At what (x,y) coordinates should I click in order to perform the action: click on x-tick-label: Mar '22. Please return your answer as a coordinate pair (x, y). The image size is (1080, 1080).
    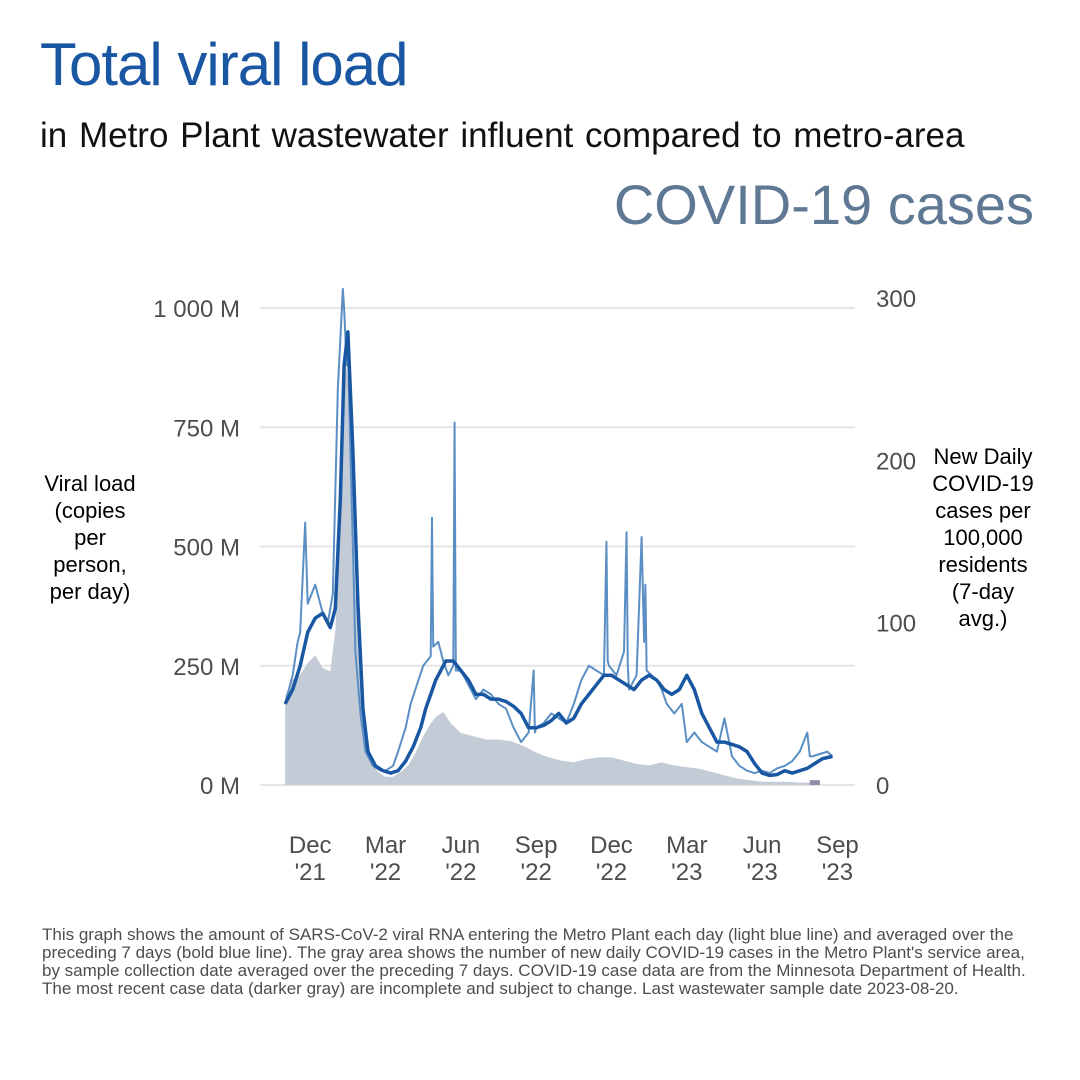
    Looking at the image, I should click on (385, 859).